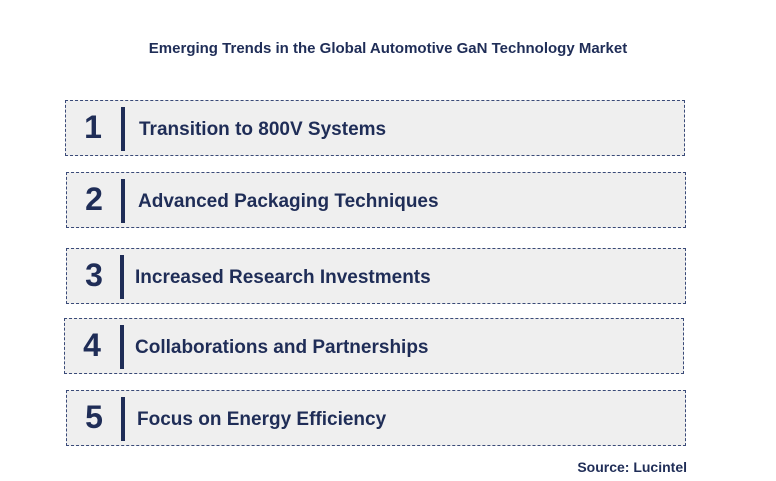 This screenshot has height=481, width=776. What do you see at coordinates (94, 199) in the screenshot?
I see `trend-number-2: 2` at bounding box center [94, 199].